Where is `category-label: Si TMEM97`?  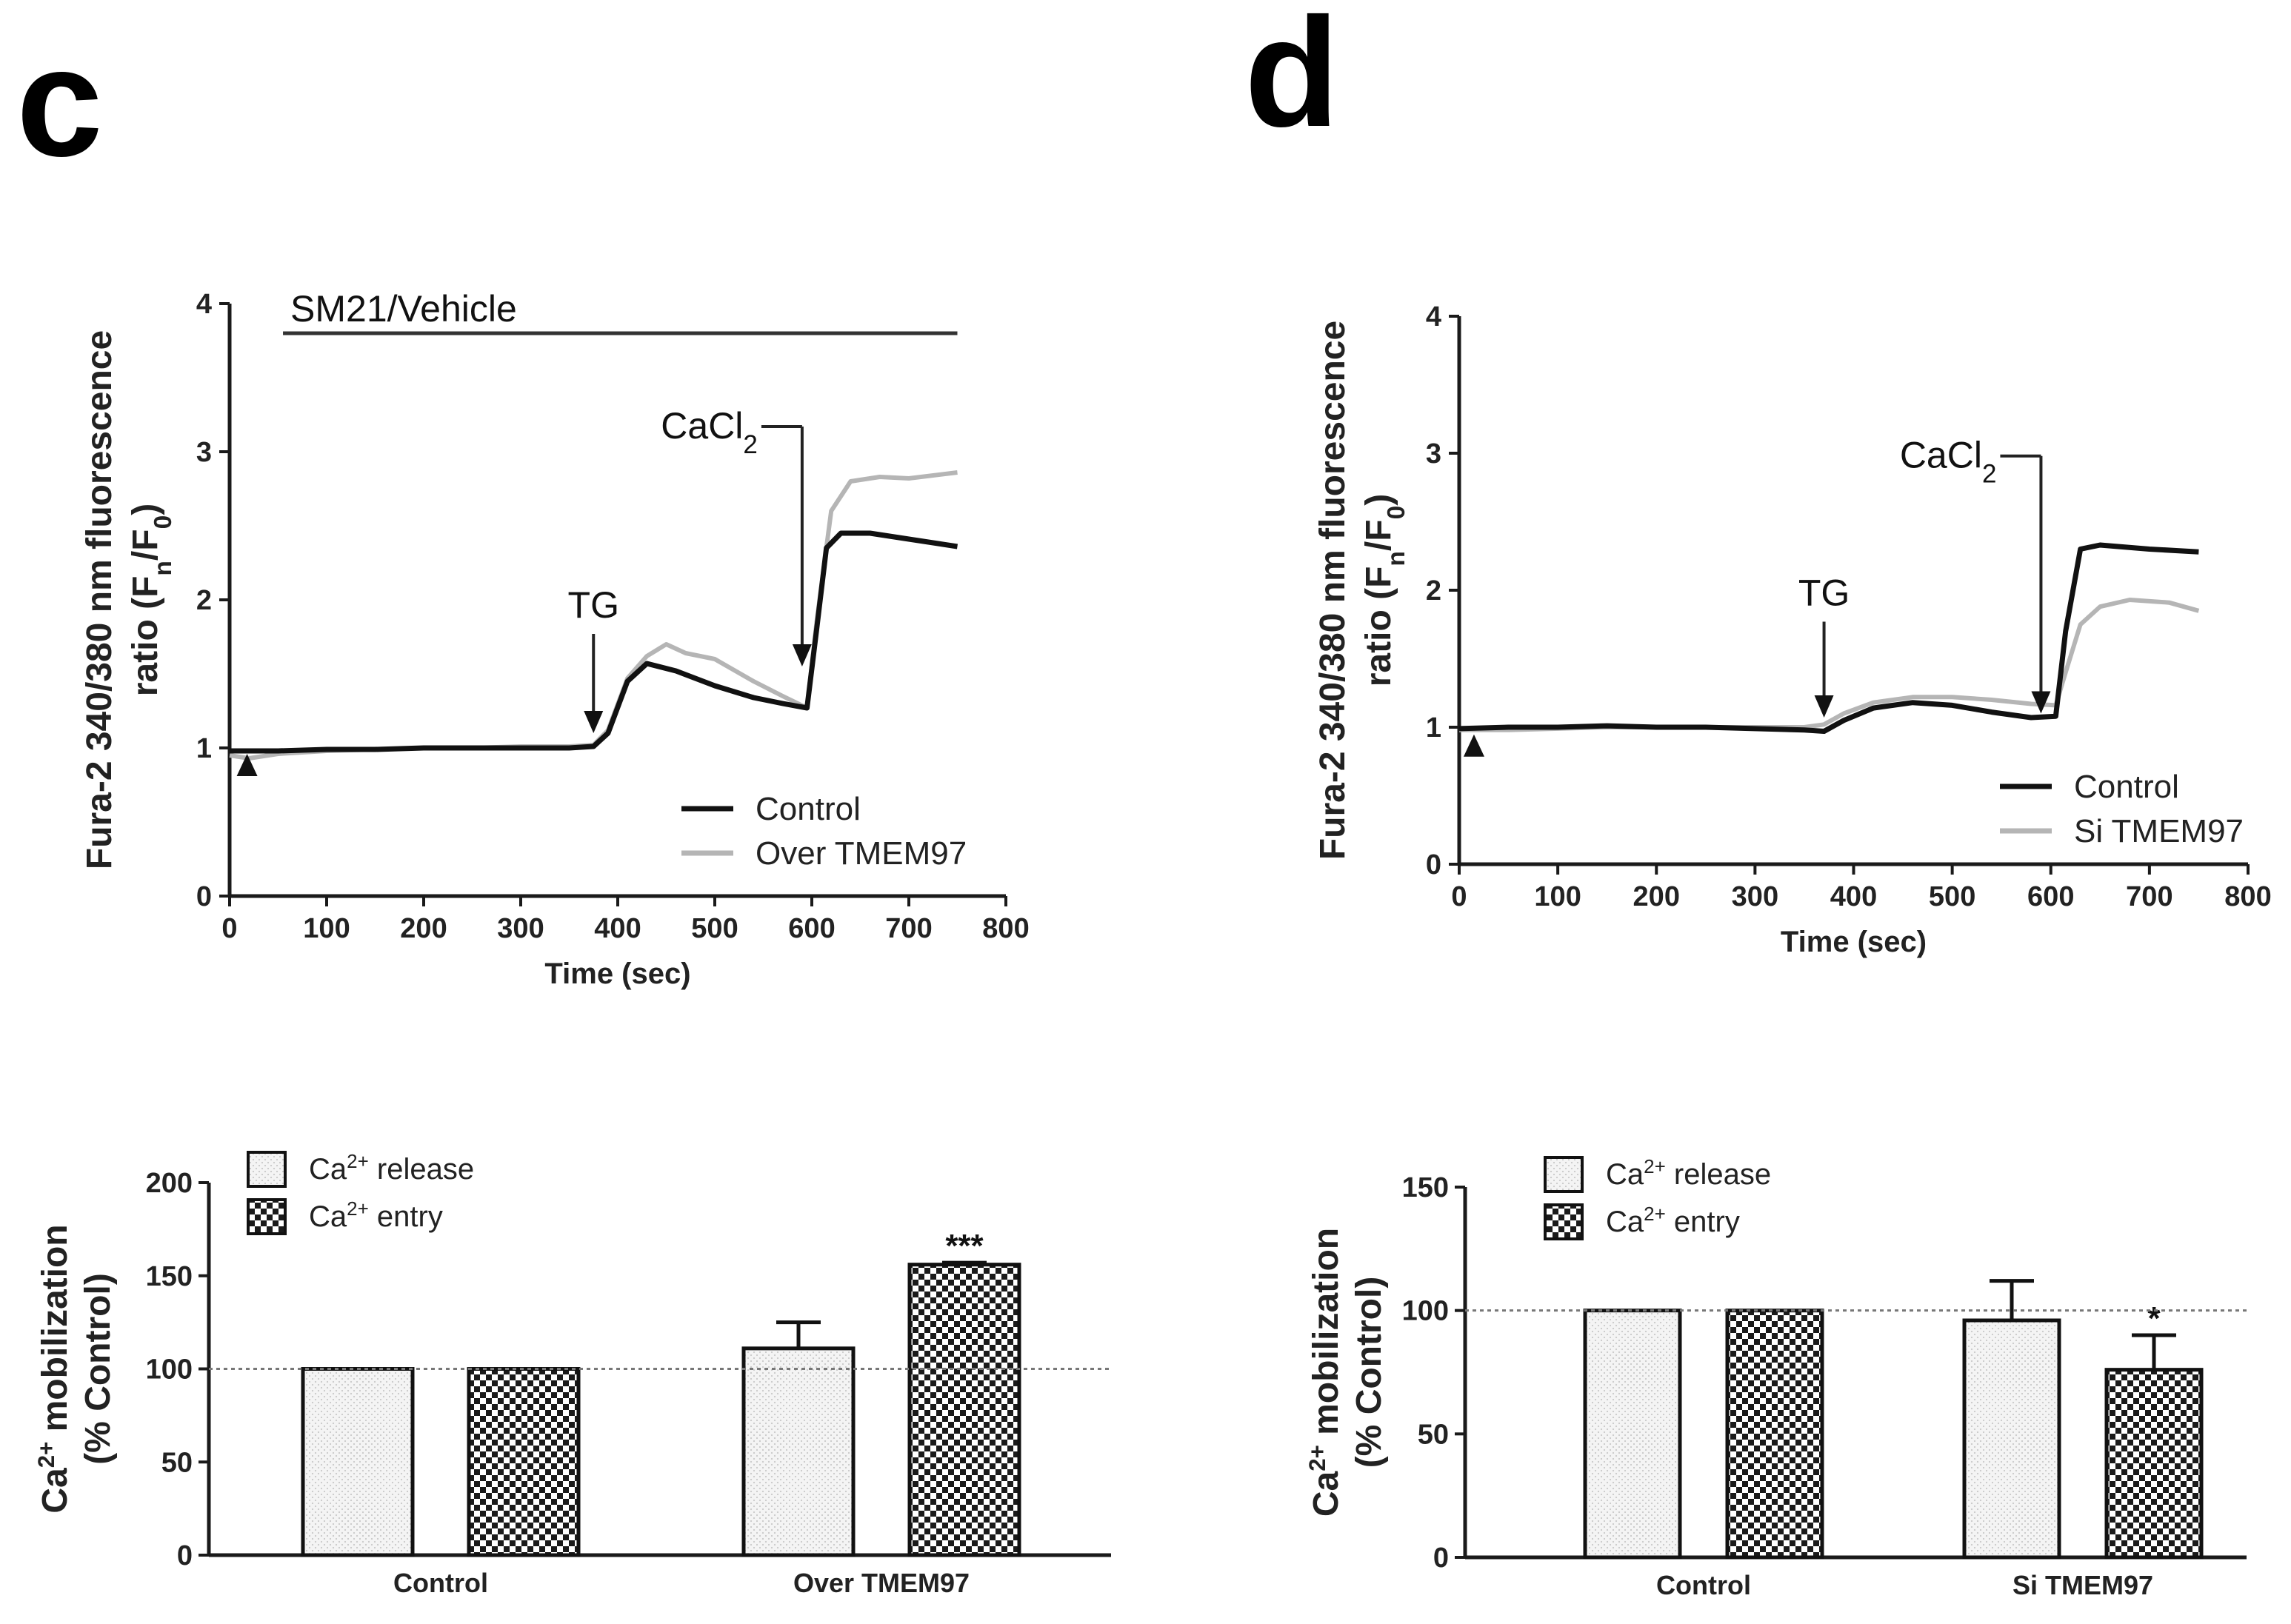 category-label: Si TMEM97 is located at coordinates (2082, 1585).